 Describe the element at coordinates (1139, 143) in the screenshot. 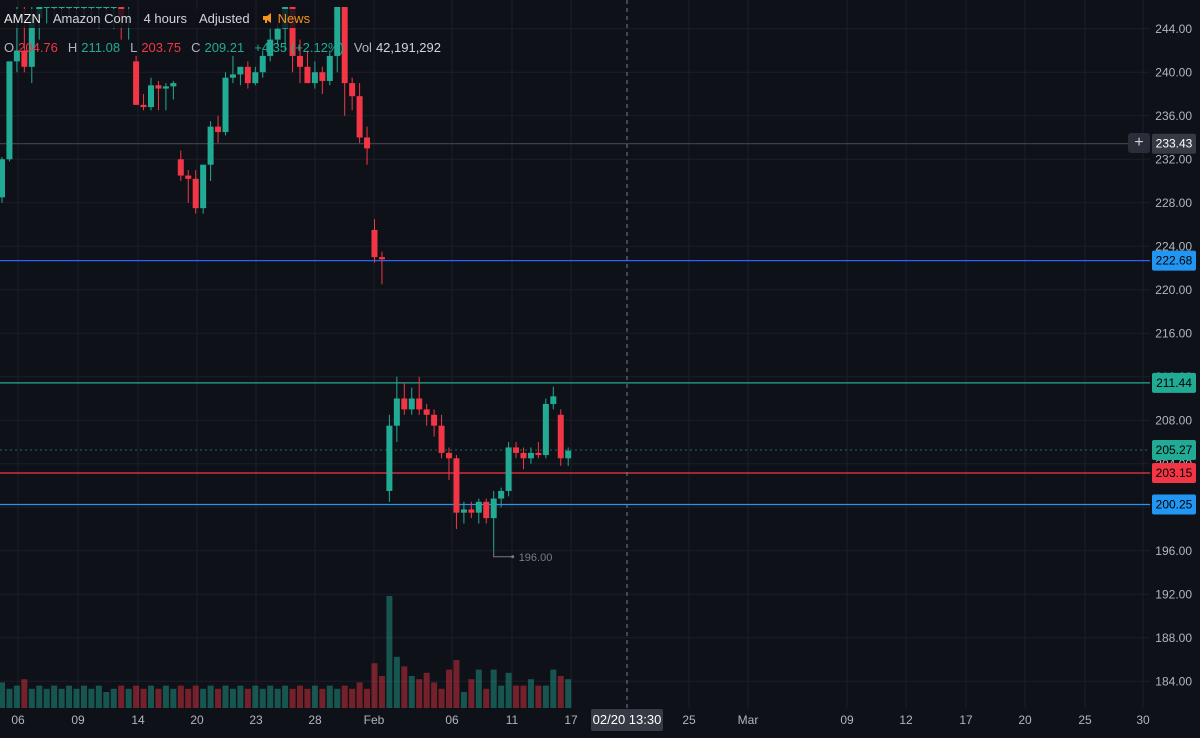

I see `add-alert-button: +` at that location.